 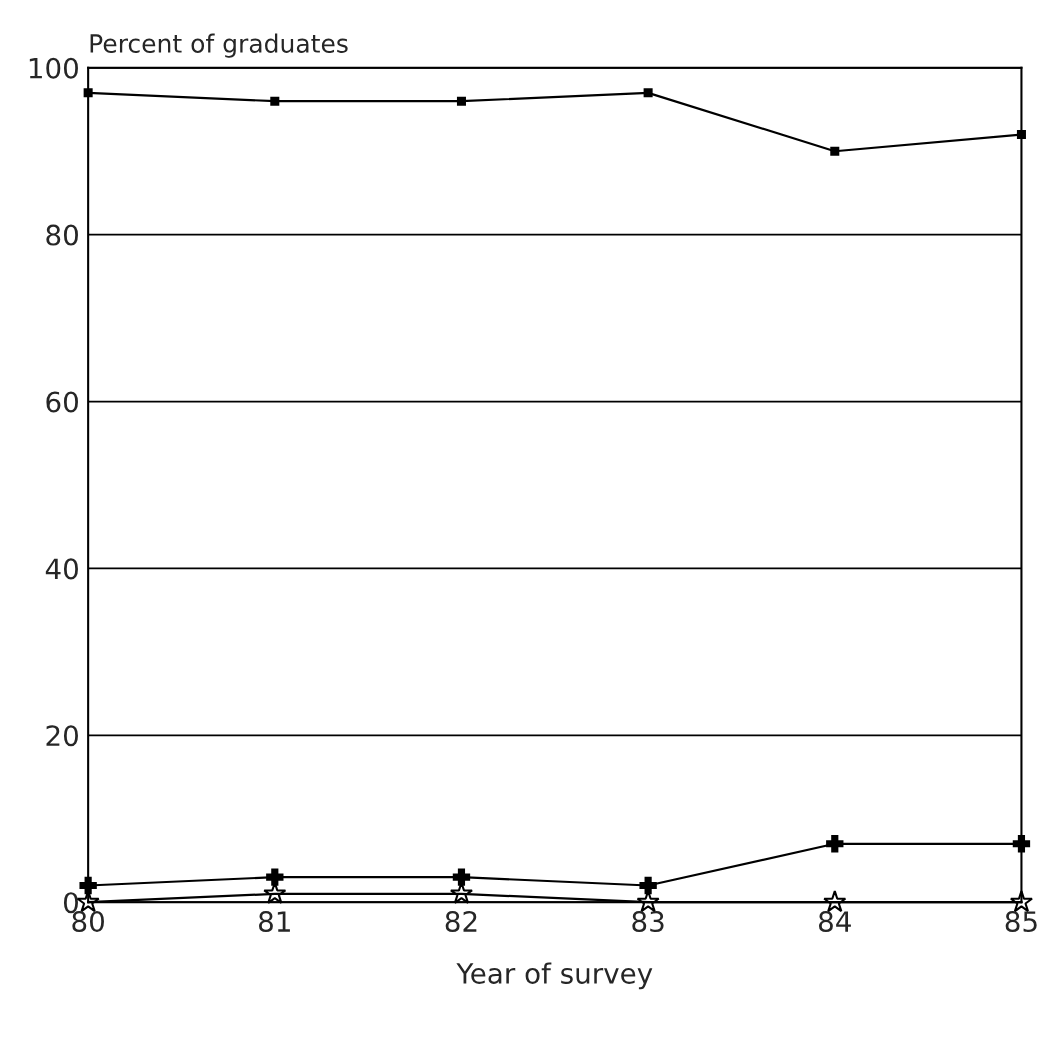 What do you see at coordinates (219, 45) in the screenshot?
I see `y-axis-title: Percent of graduates` at bounding box center [219, 45].